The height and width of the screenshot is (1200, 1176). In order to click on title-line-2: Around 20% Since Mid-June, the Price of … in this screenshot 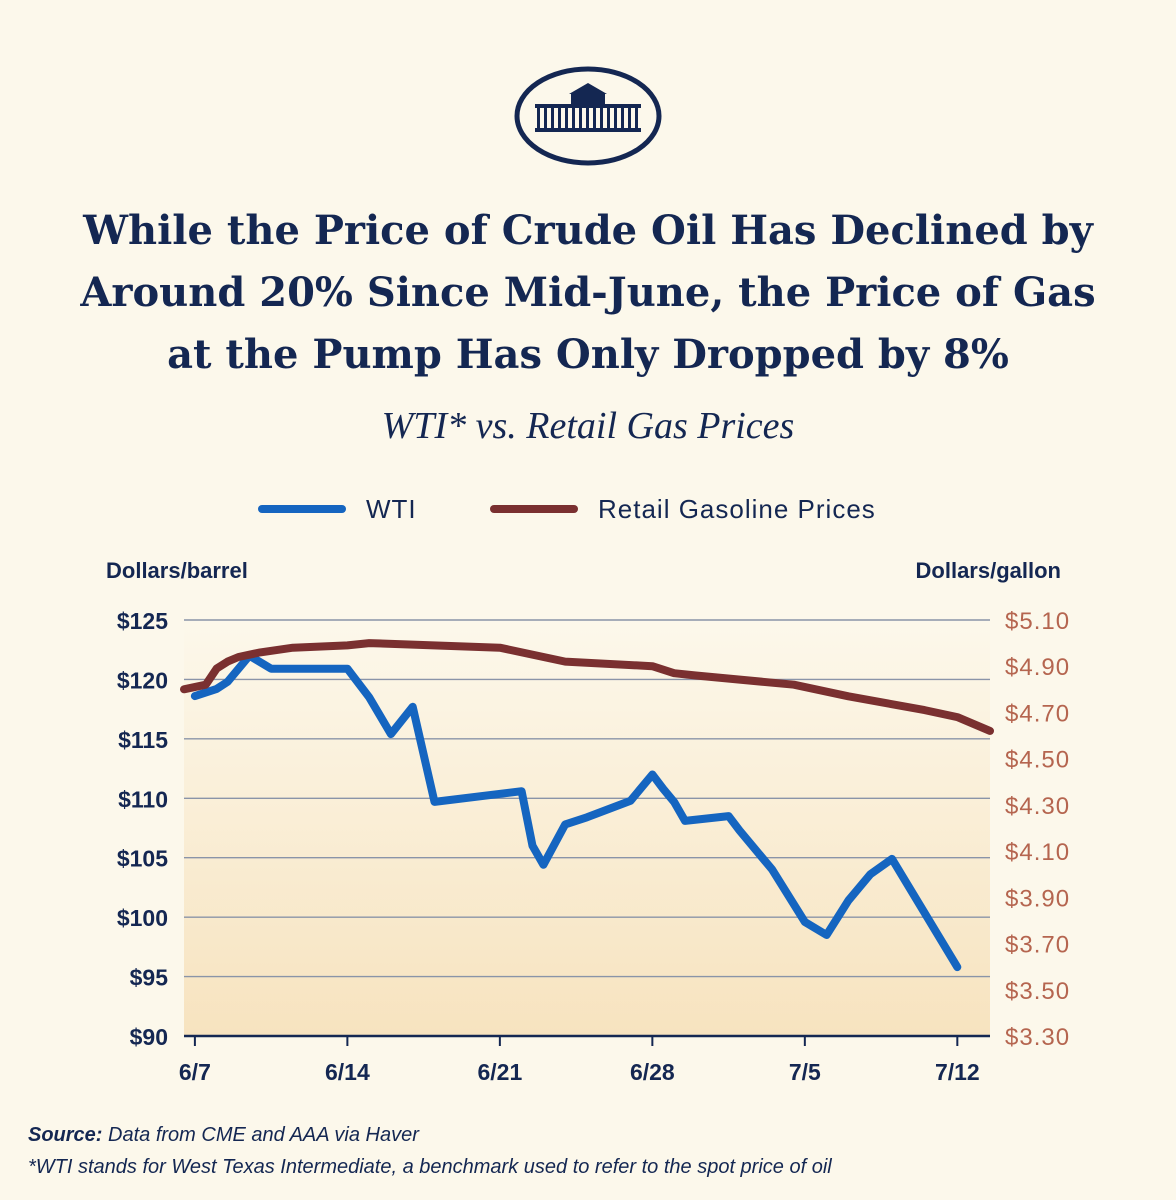, I will do `click(588, 292)`.